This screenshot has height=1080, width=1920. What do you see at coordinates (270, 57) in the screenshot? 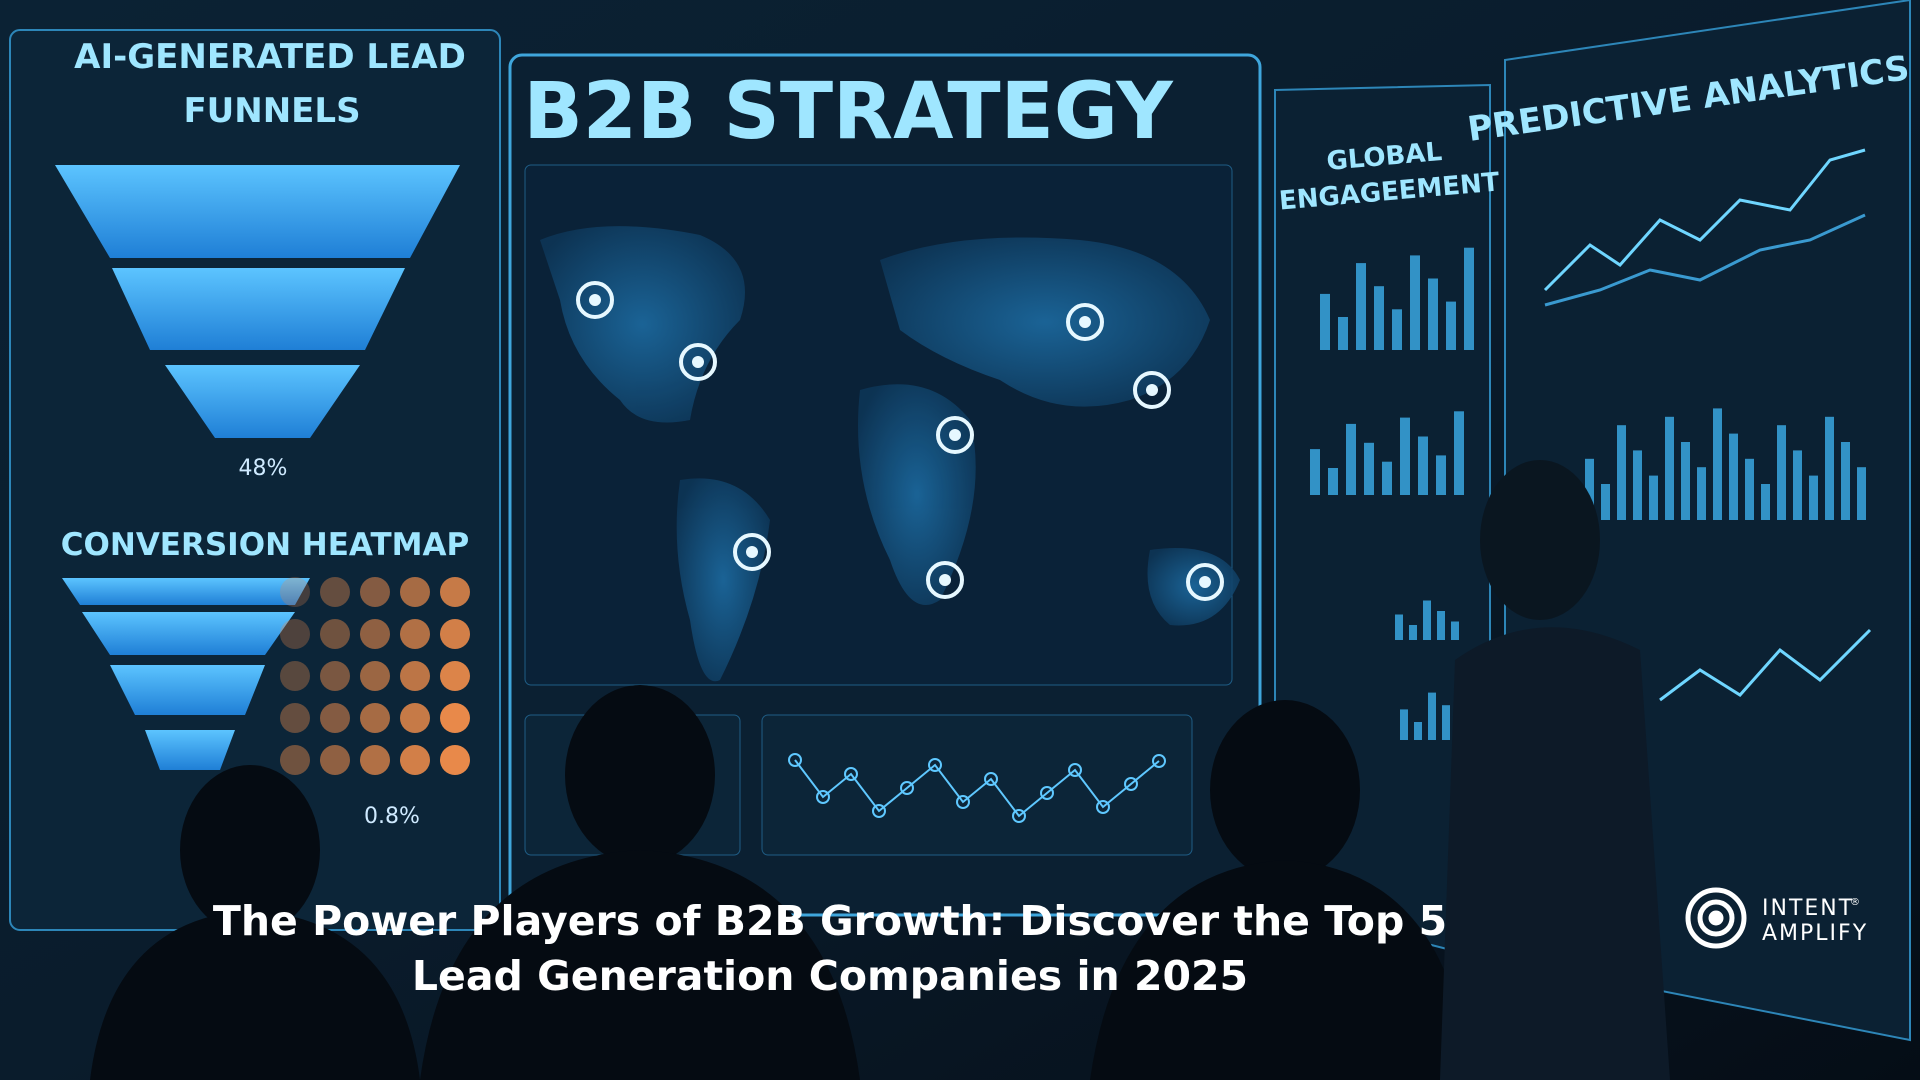
I see `funnel-title: AI-GENERATED LEAD` at bounding box center [270, 57].